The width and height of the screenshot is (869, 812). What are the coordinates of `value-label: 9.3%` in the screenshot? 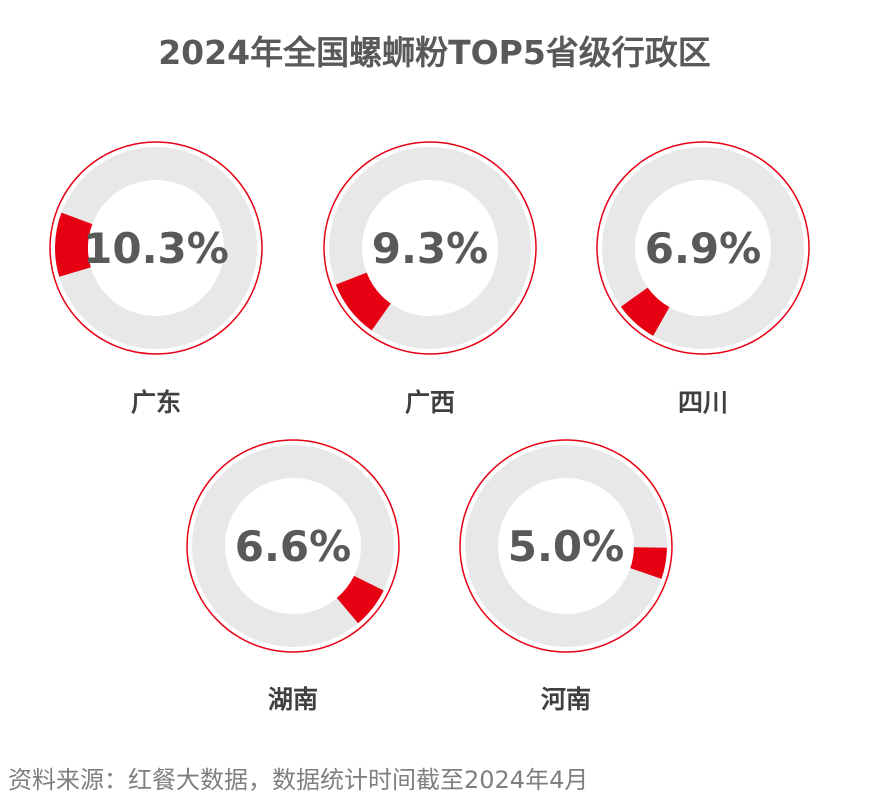 It's located at (430, 248).